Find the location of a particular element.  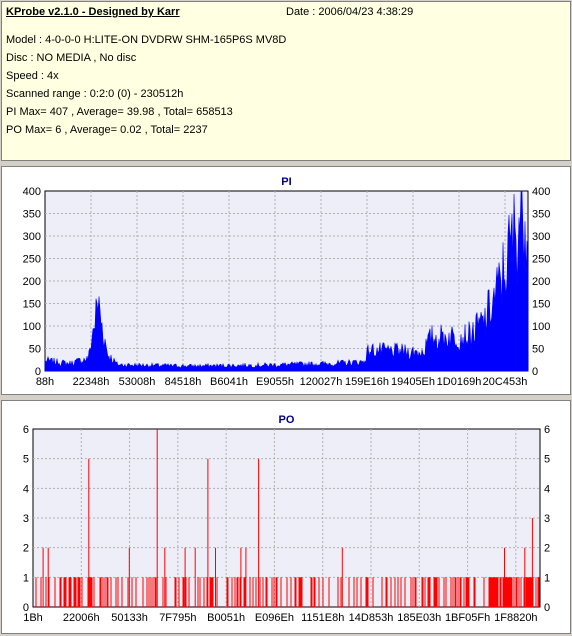

disc-info: Disc : NO MEDIA , No disc is located at coordinates (71, 58).